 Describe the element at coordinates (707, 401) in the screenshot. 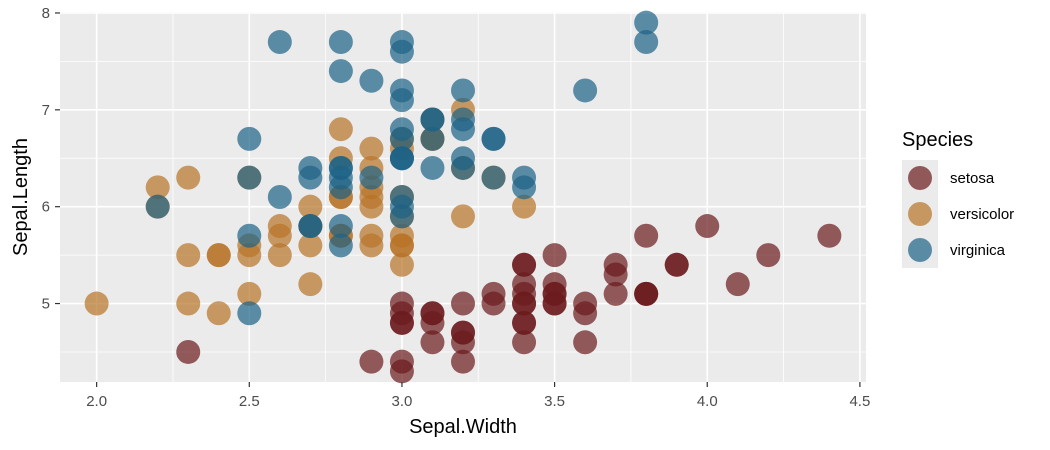

I see `x-tick-label: 4.0` at that location.